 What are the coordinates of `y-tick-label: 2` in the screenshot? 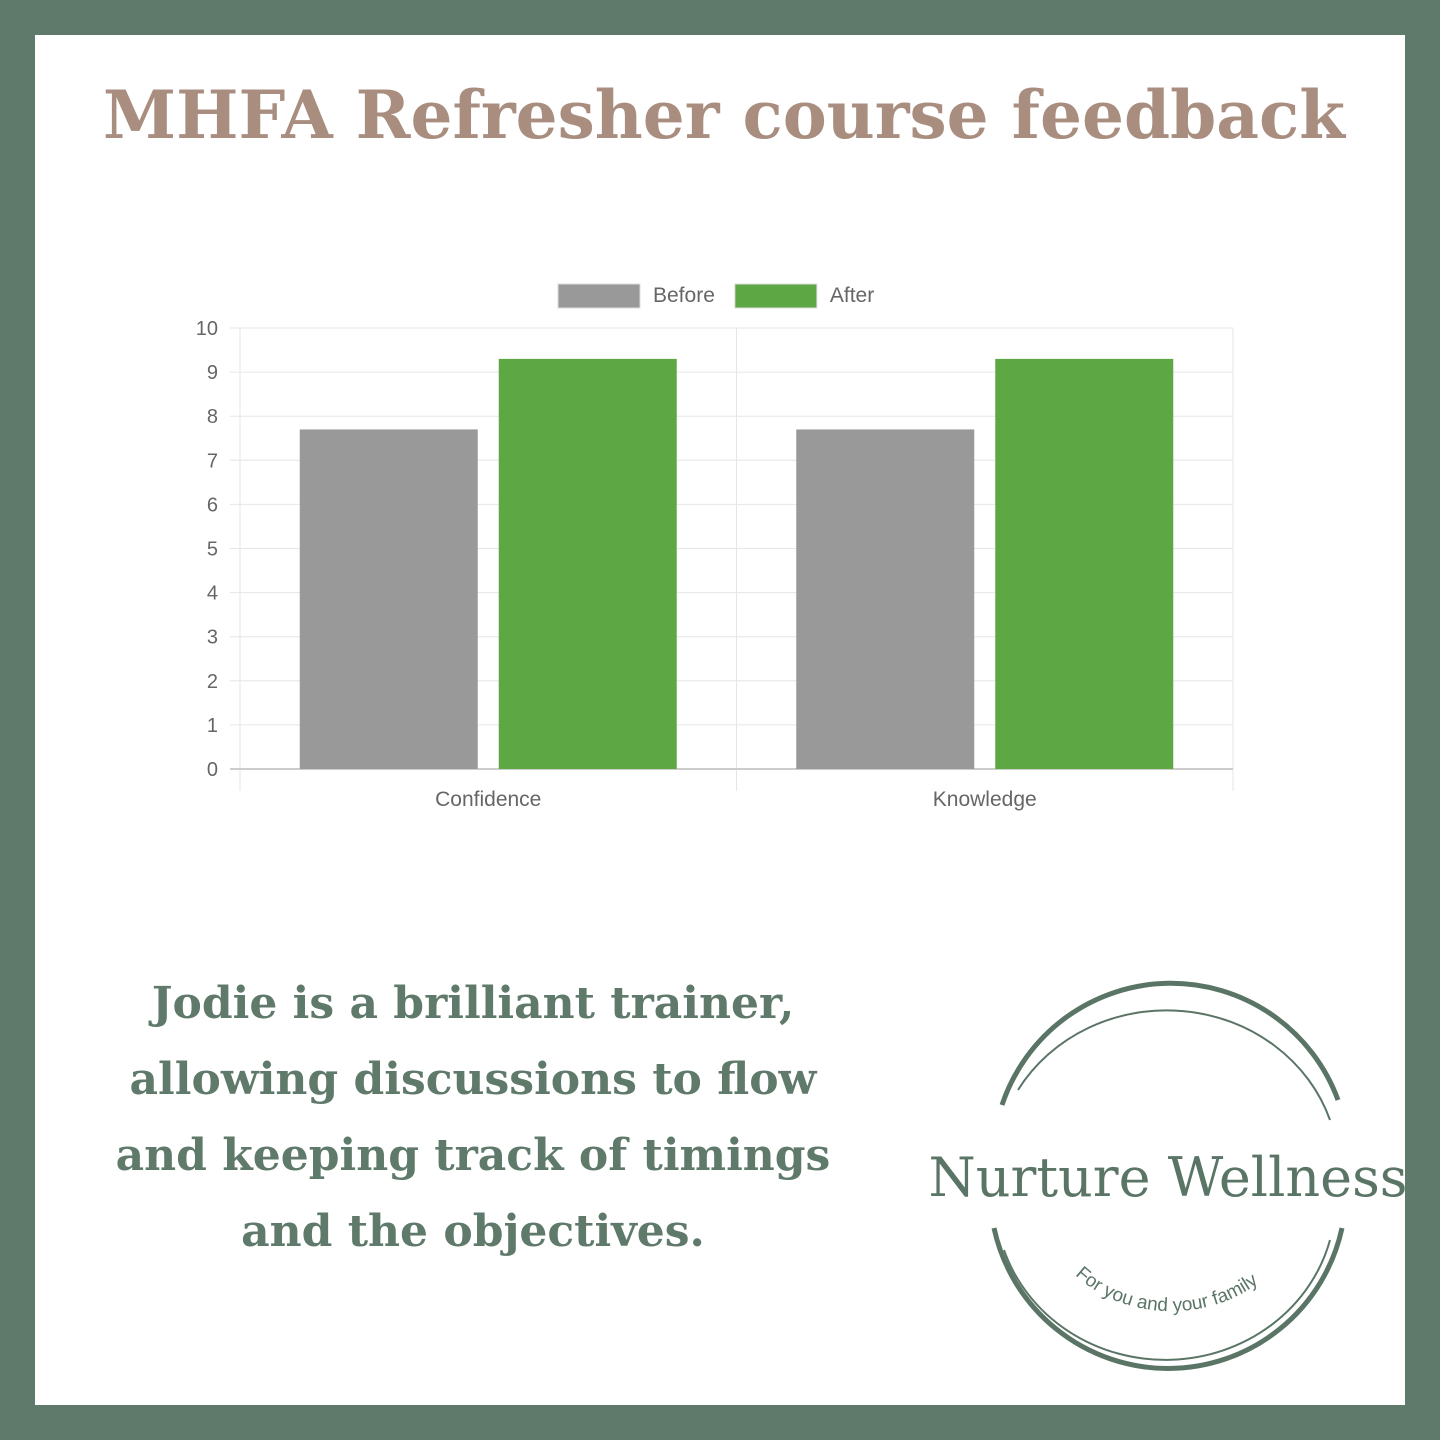 It's located at (212, 682).